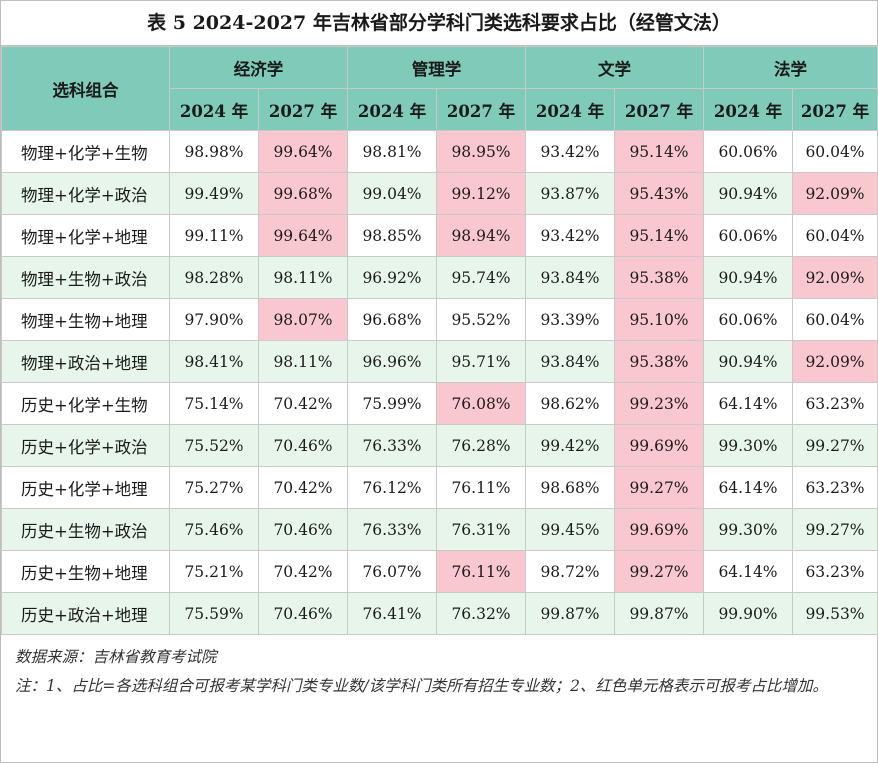 Image resolution: width=878 pixels, height=763 pixels. What do you see at coordinates (303, 277) in the screenshot?
I see `value-cell: 98.11%` at bounding box center [303, 277].